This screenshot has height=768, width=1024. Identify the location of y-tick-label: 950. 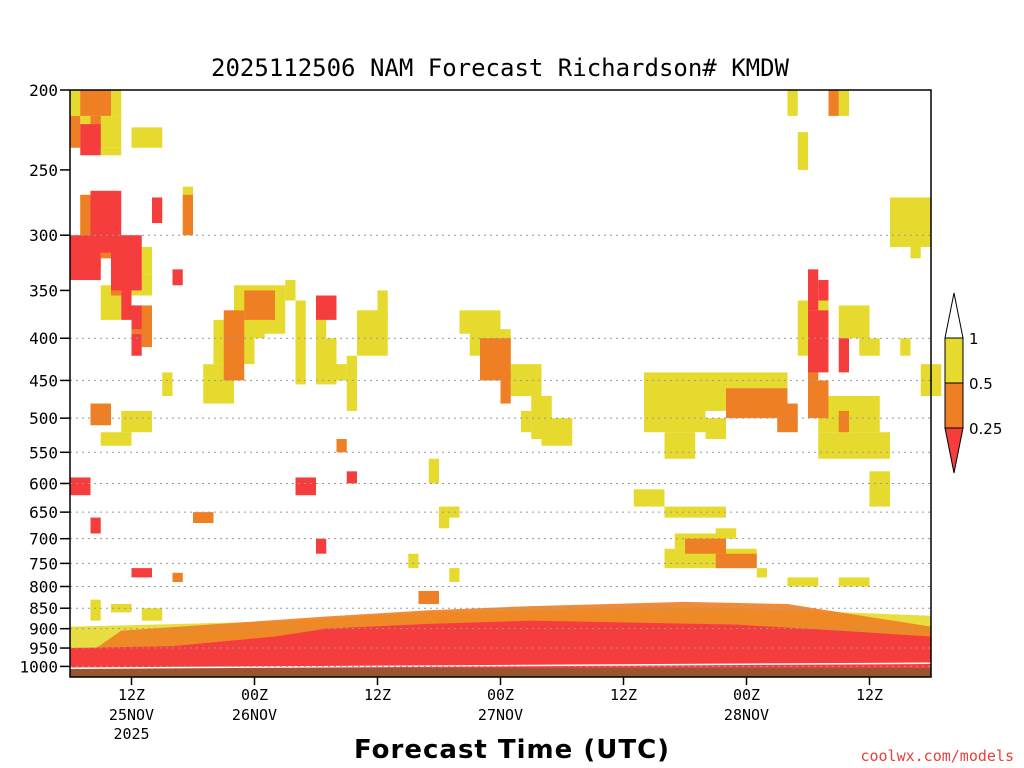
(43, 648).